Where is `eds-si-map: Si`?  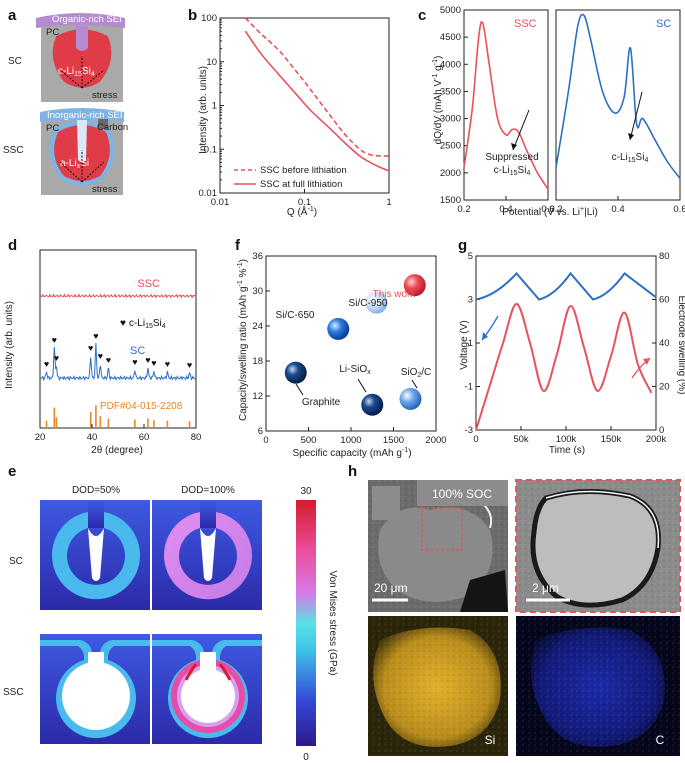 eds-si-map: Si is located at coordinates (438, 686).